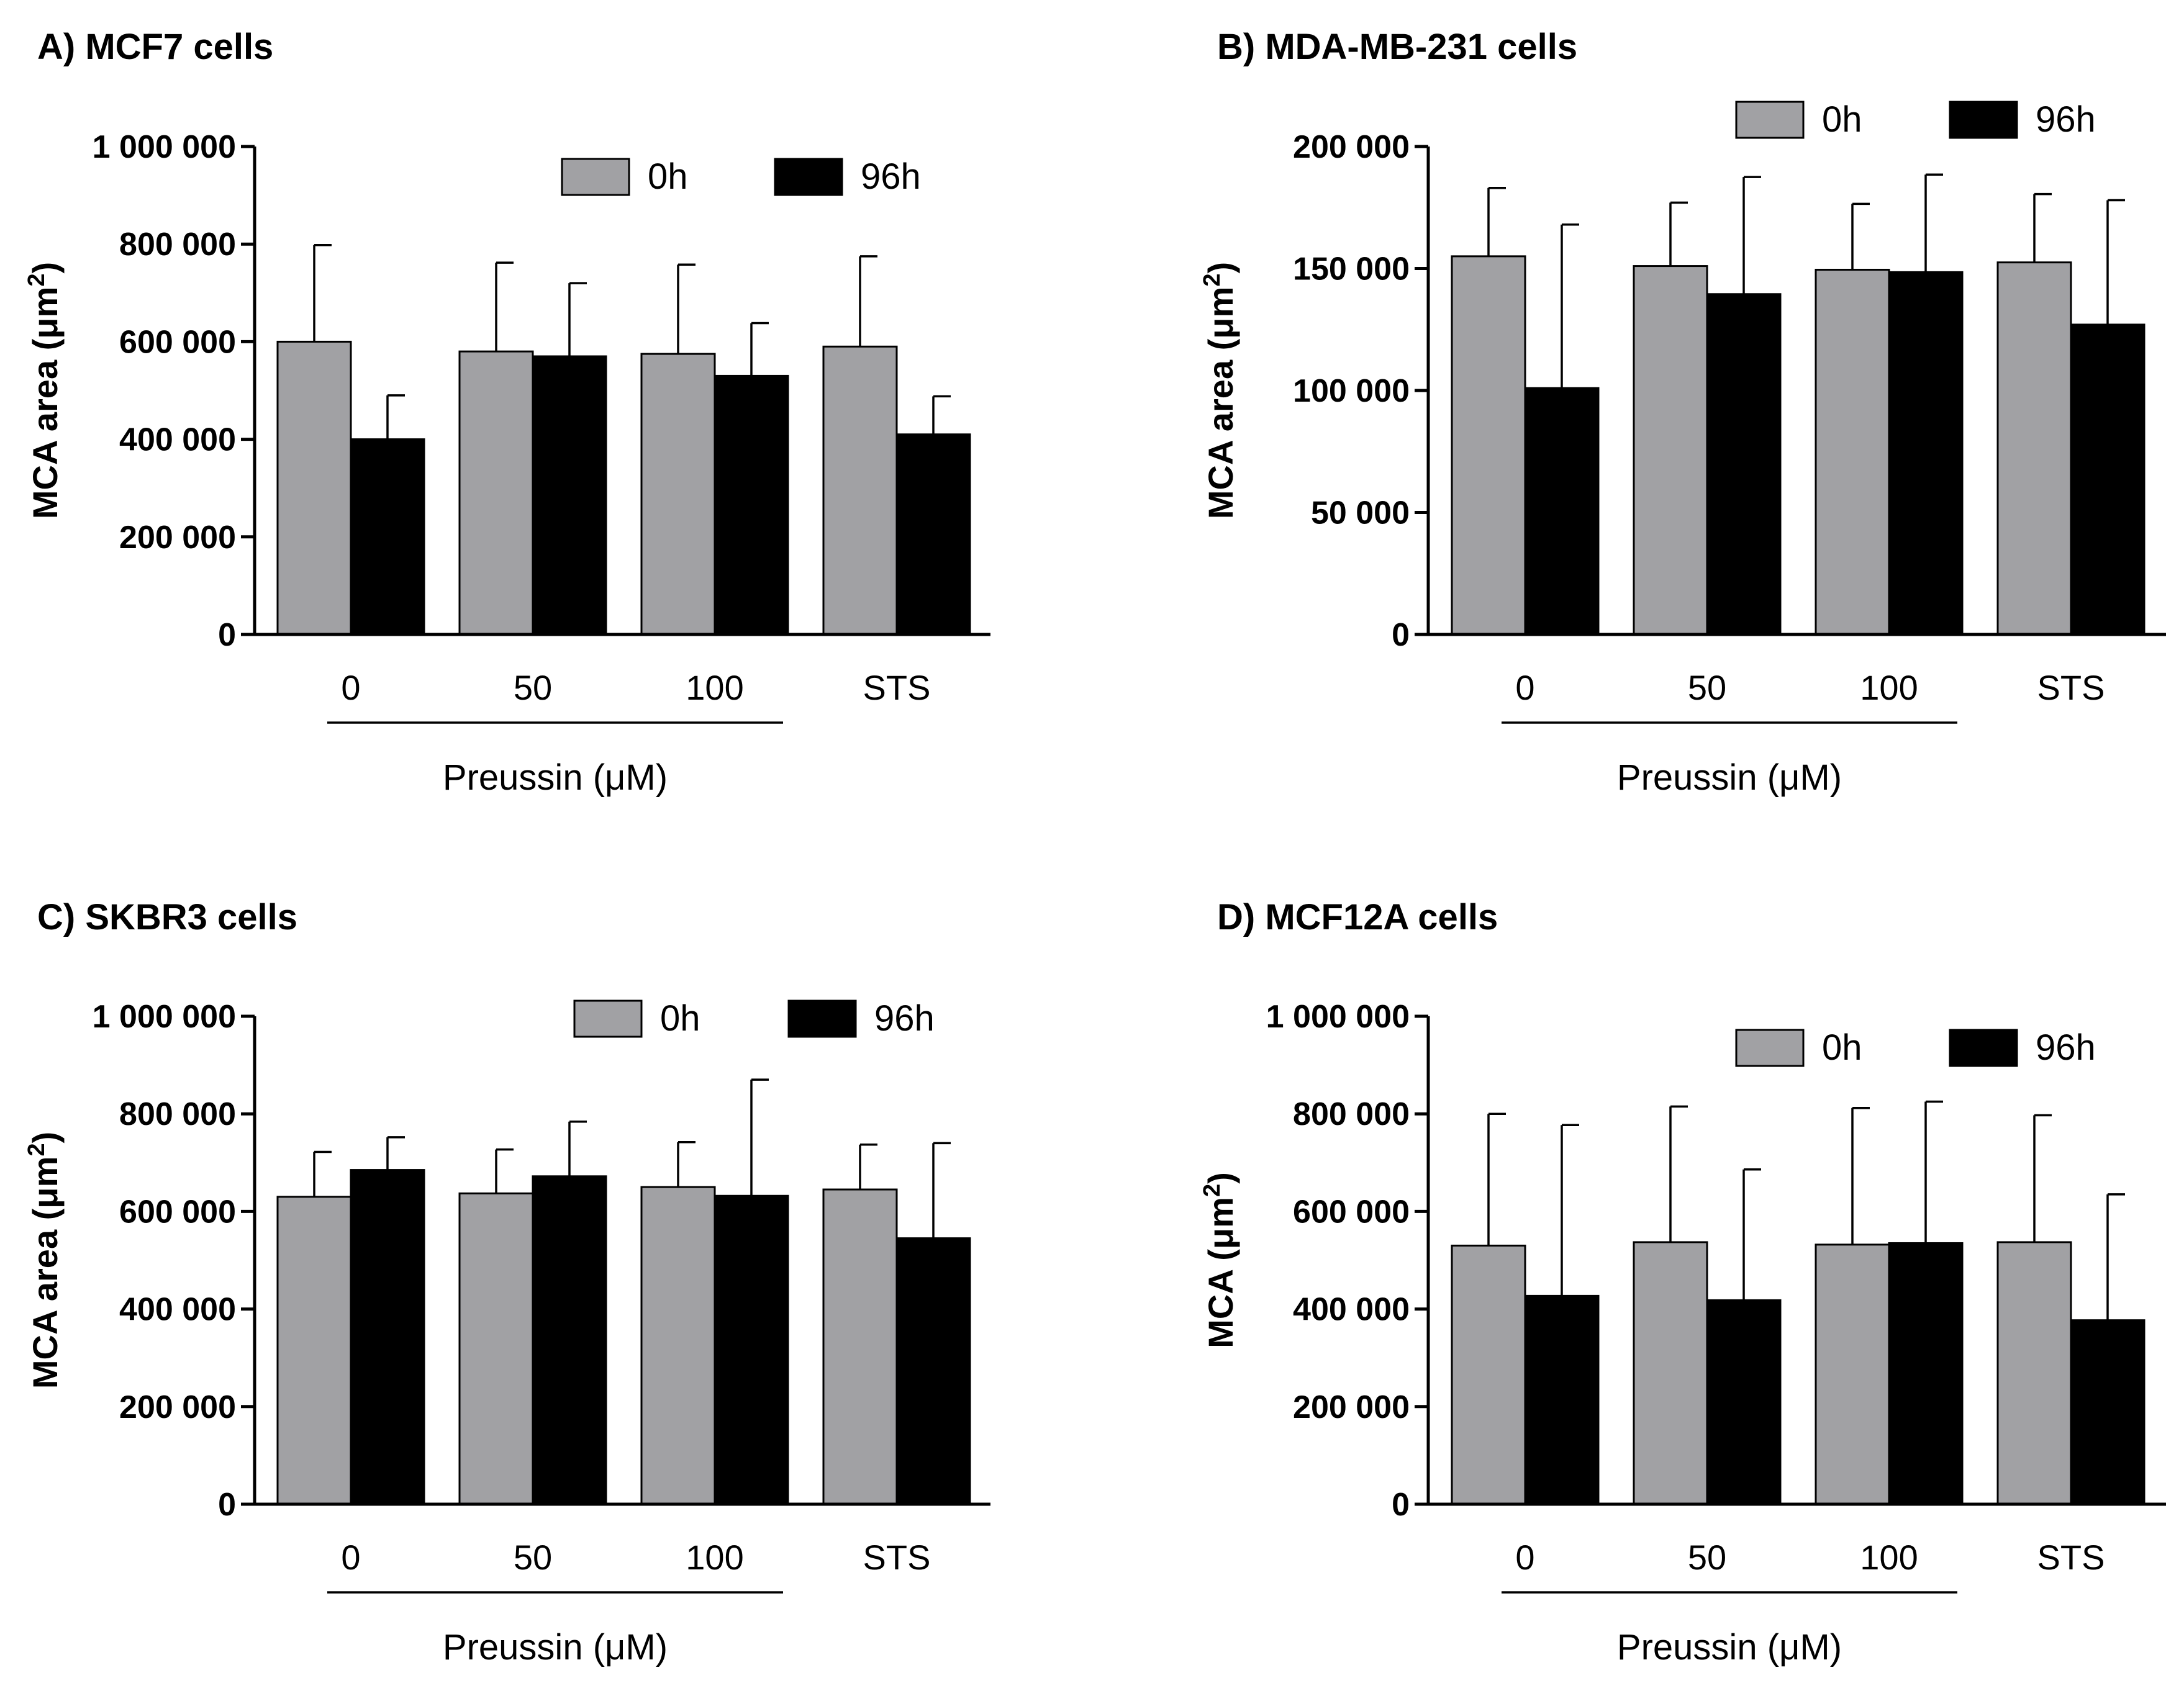  Describe the element at coordinates (1397, 47) in the screenshot. I see `chart-title: B) MDA-MB-231 cells` at that location.